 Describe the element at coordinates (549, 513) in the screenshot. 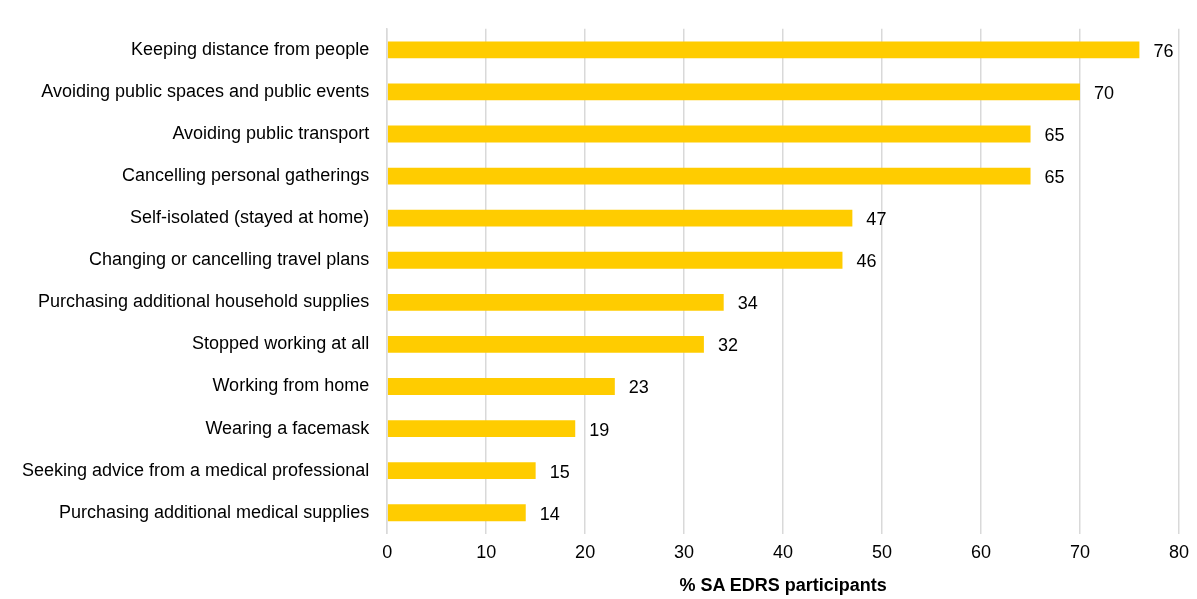

I see `data-label: 14` at that location.